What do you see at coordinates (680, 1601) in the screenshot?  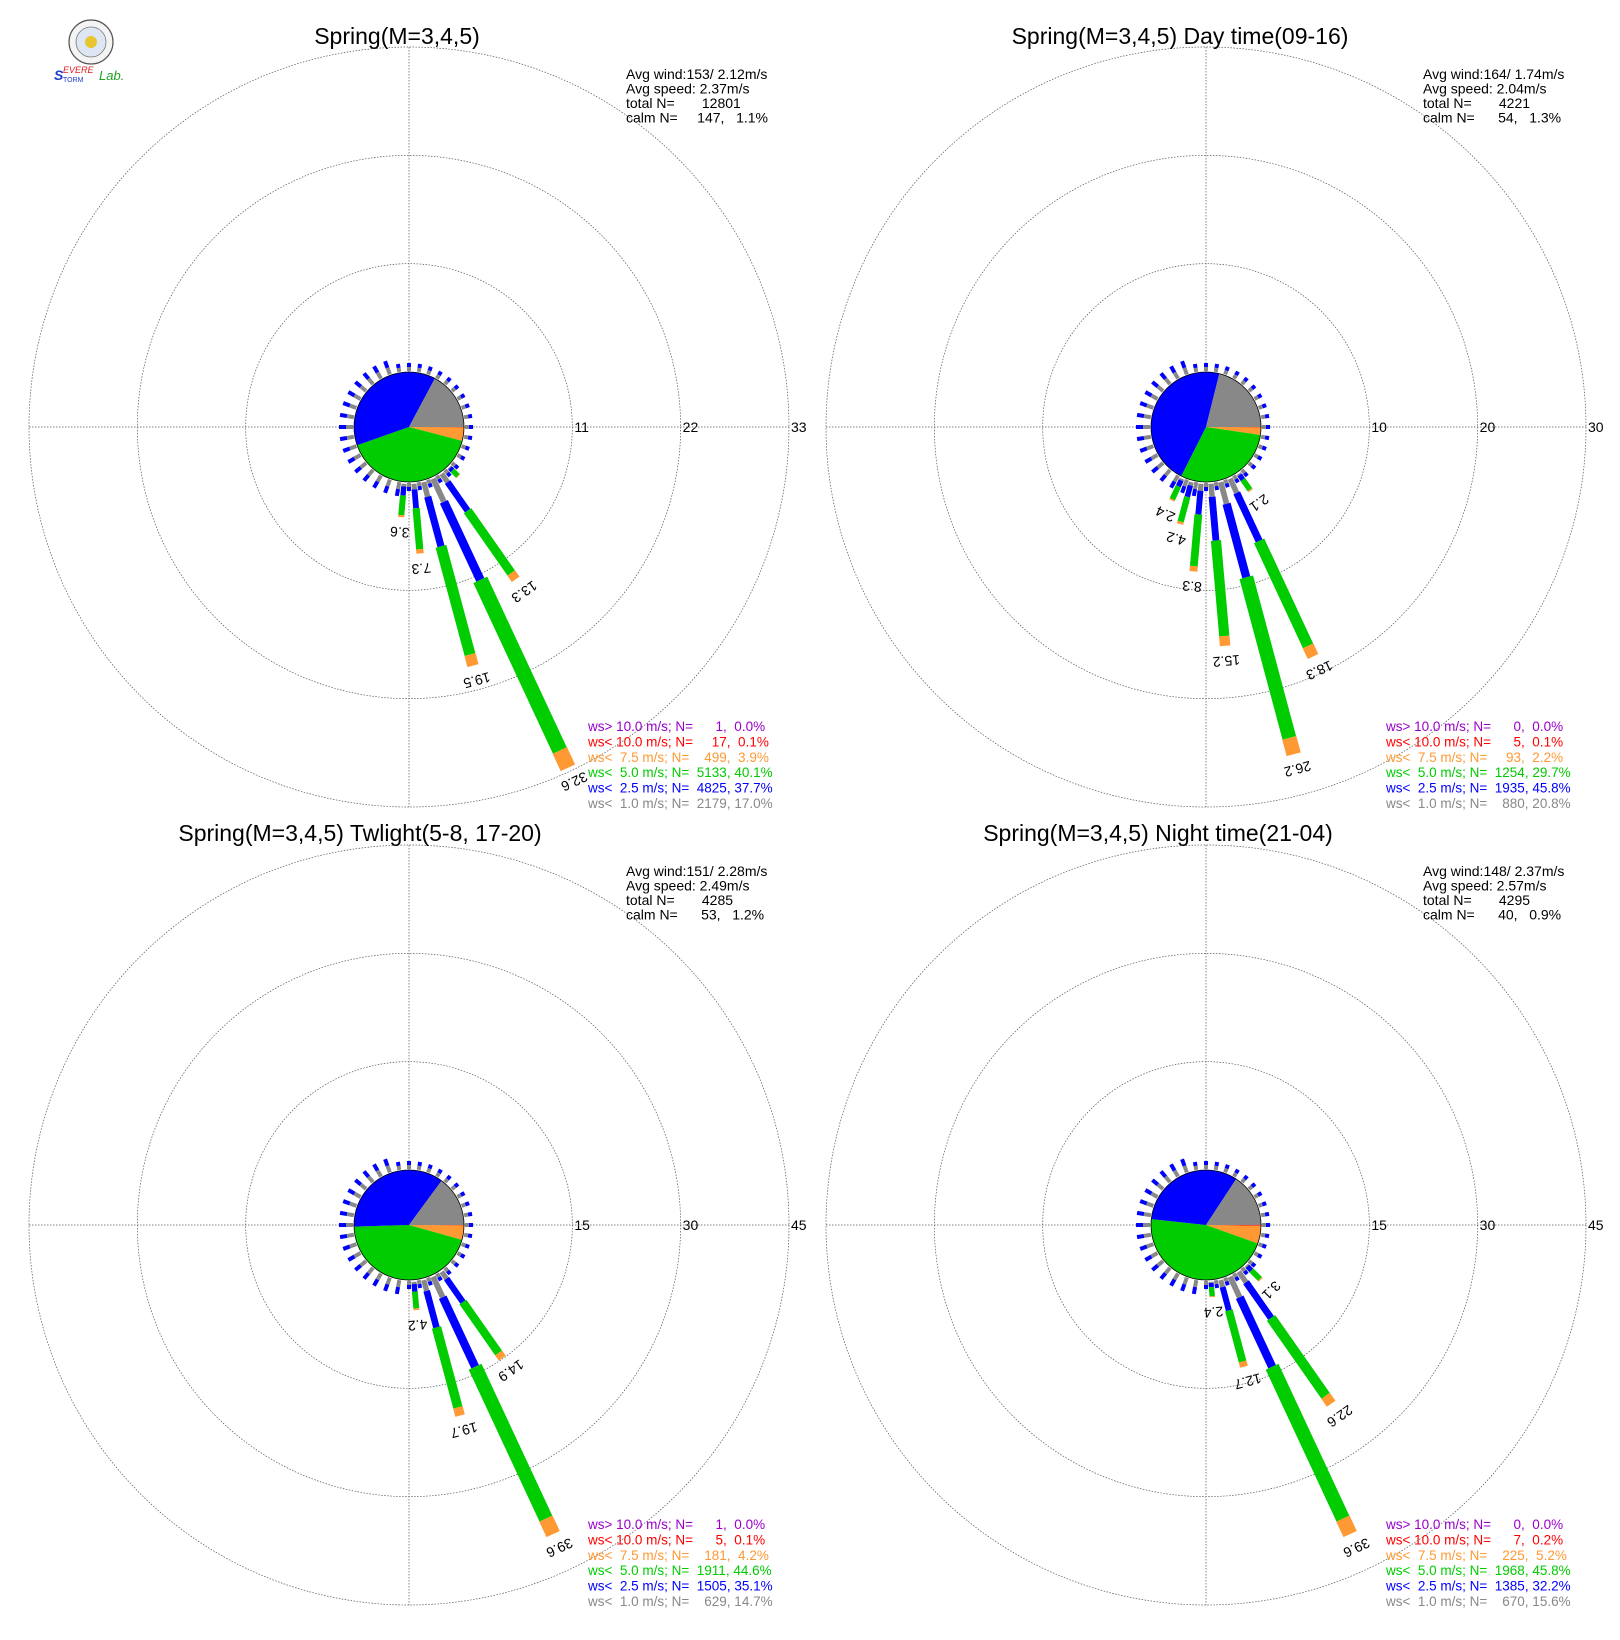 I see `legend-entry: ws< 1.0 m/s; N= 629, 14.7%` at bounding box center [680, 1601].